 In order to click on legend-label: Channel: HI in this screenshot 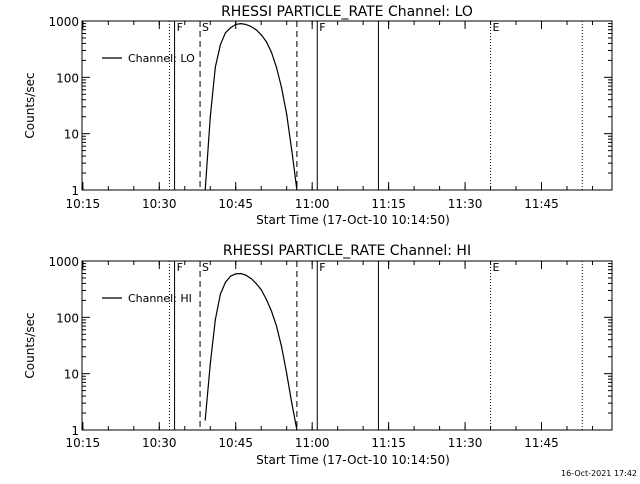, I will do `click(160, 298)`.